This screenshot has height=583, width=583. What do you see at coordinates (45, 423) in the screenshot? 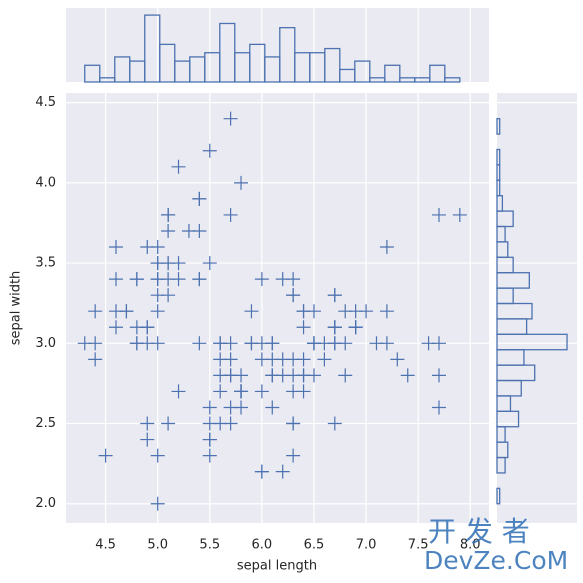
I see `y-tick-label: 2.5` at bounding box center [45, 423].